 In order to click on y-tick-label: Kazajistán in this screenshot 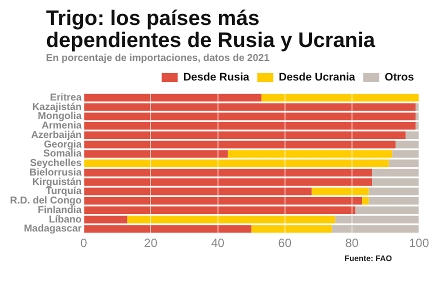, I will do `click(57, 107)`.